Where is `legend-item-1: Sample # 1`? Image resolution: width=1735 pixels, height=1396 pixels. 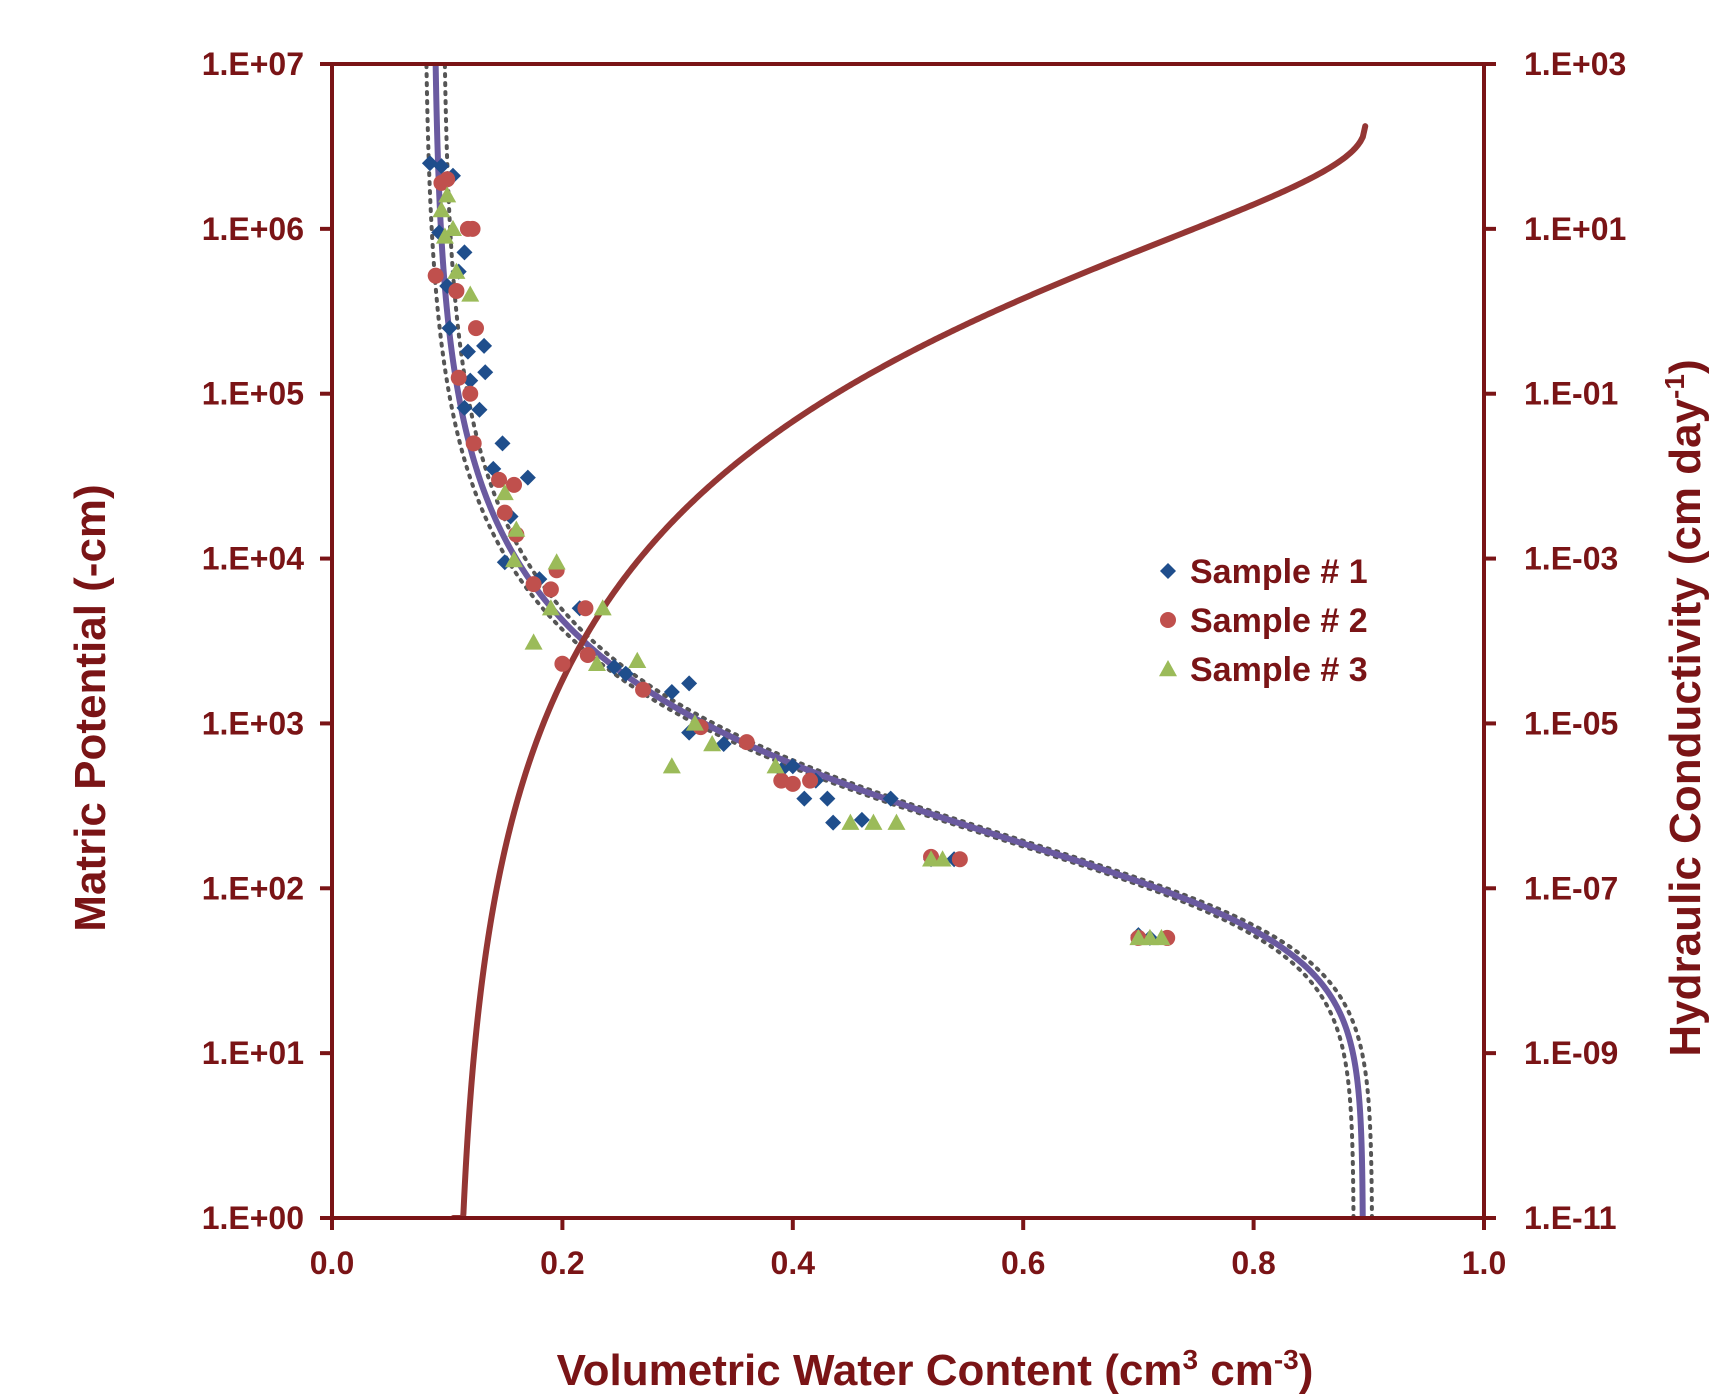
legend-item-1: Sample # 1 is located at coordinates (1264, 572).